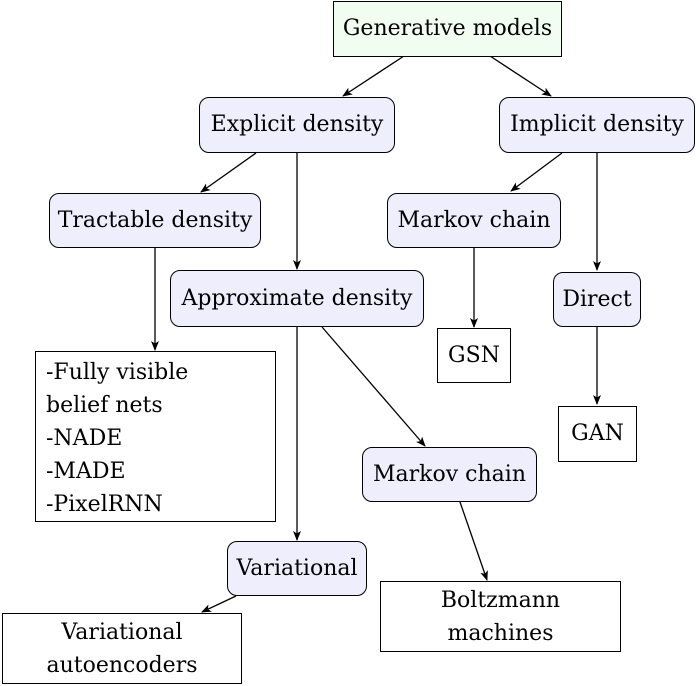 This screenshot has width=696, height=686. What do you see at coordinates (155, 220) in the screenshot?
I see `node-tractable-density: Tractable density` at bounding box center [155, 220].